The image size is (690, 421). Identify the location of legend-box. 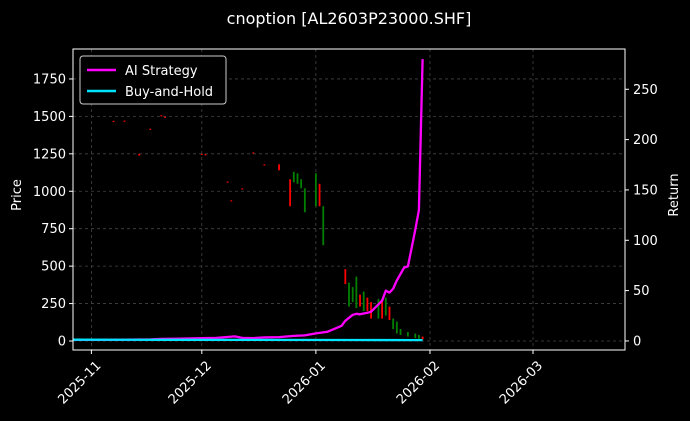
(153, 80).